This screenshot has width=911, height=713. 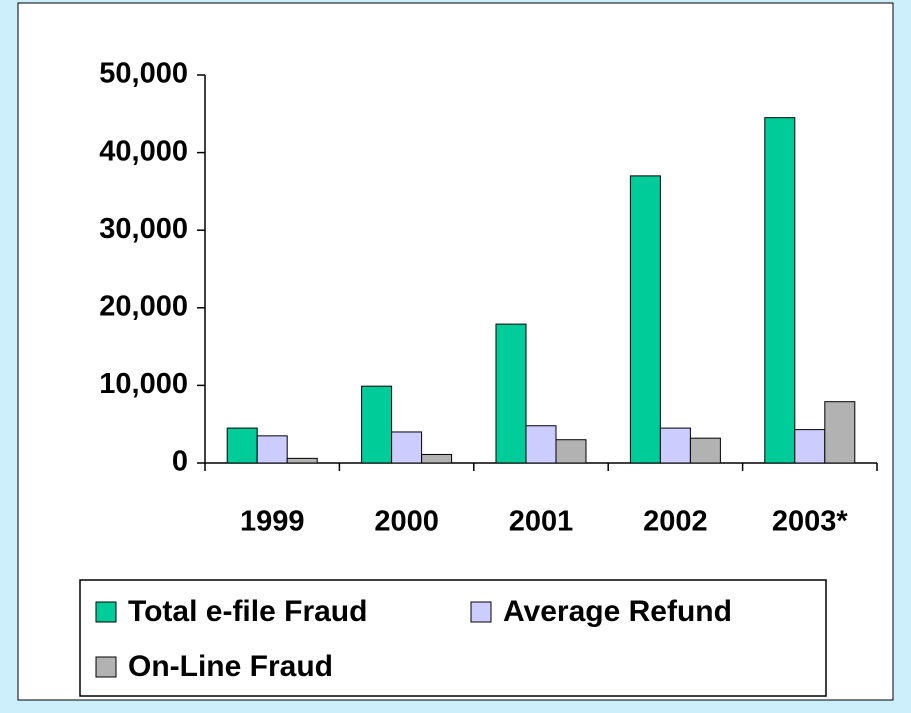 I want to click on x-tick-label: 2000, so click(x=406, y=522).